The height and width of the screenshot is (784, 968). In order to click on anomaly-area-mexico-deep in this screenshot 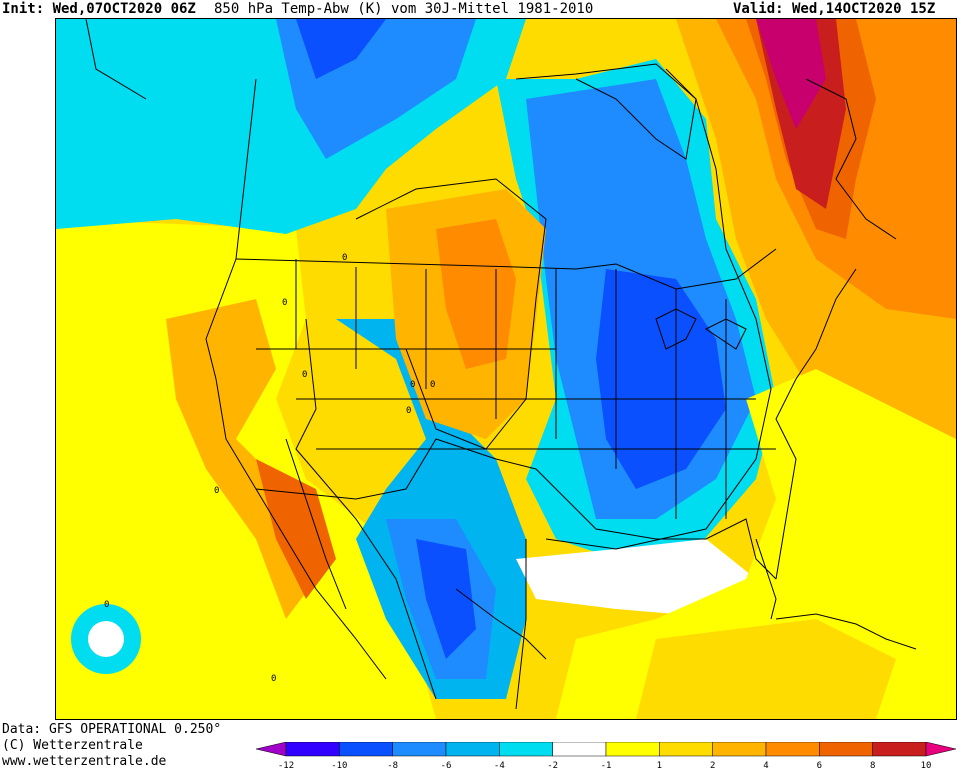, I will do `click(446, 599)`.